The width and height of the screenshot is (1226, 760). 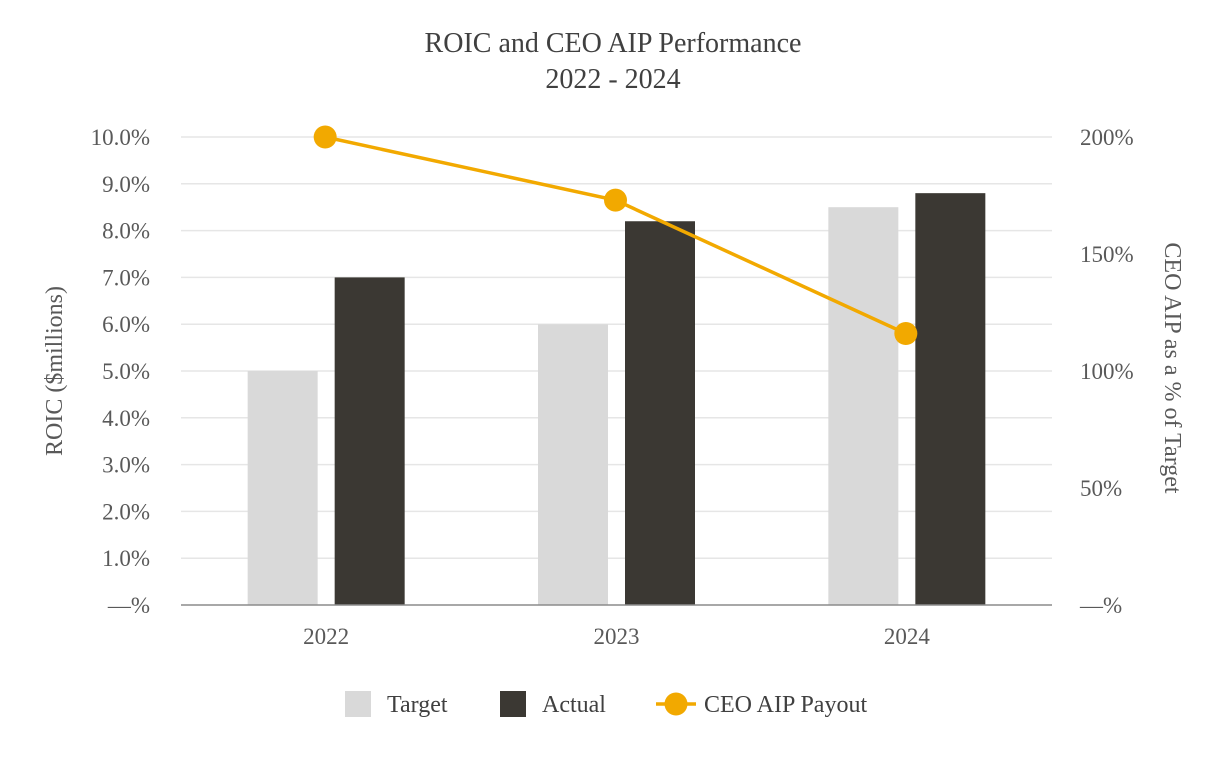 I want to click on y2-tick-label: 50%, so click(x=1101, y=488).